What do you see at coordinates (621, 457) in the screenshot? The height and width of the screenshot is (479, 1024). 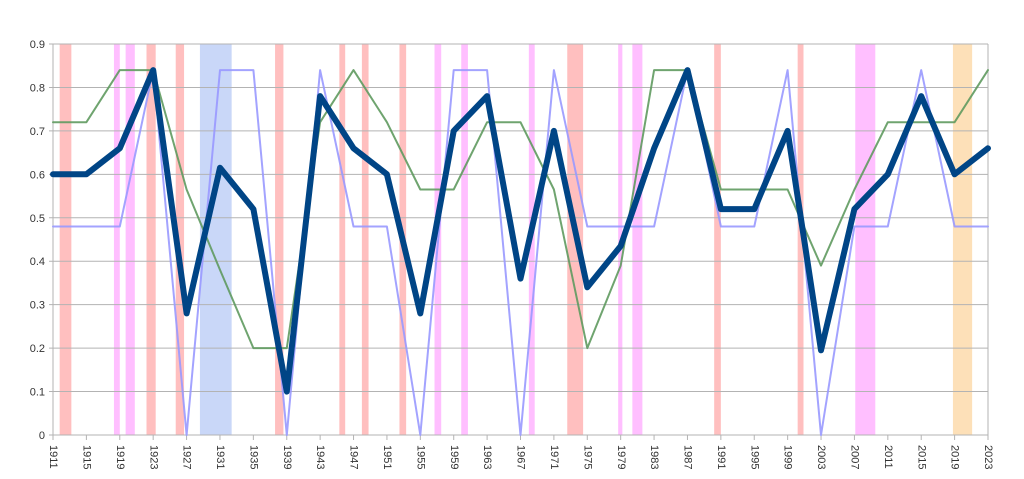 I see `x-tick-label: 1979` at bounding box center [621, 457].